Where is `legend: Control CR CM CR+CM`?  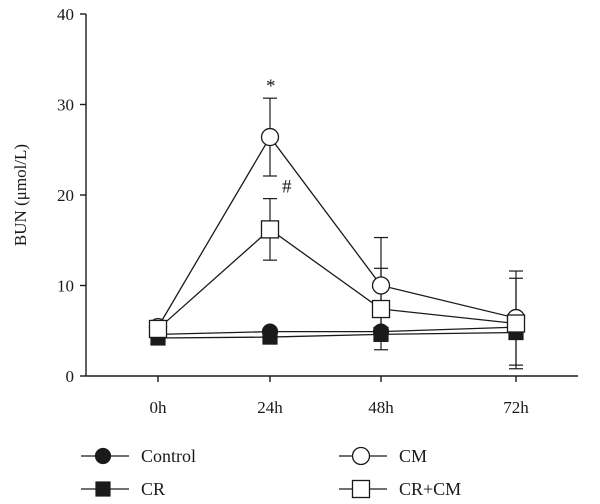 legend: Control CR CM CR+CM is located at coordinates (271, 472).